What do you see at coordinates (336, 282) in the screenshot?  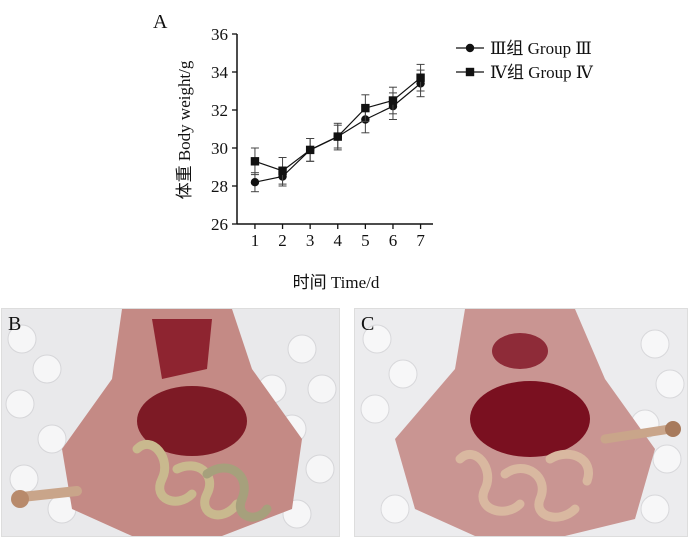 I see `x-axis-label: 时间 Time/d` at bounding box center [336, 282].